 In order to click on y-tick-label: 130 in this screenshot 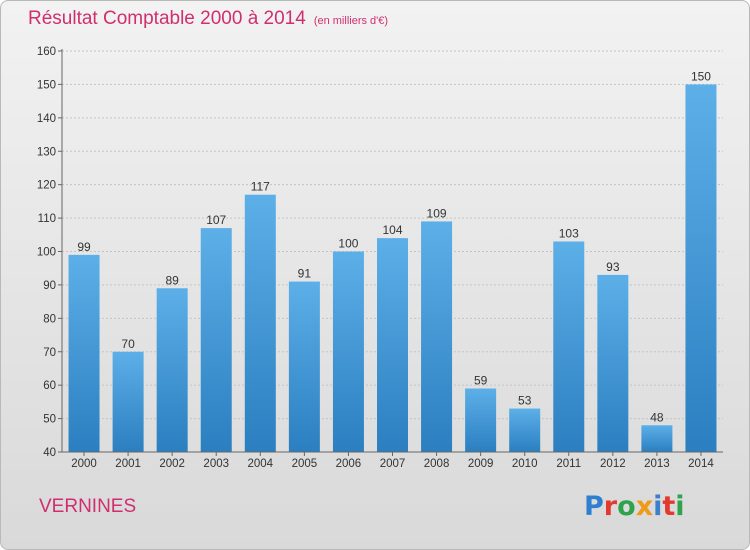, I will do `click(46, 152)`.